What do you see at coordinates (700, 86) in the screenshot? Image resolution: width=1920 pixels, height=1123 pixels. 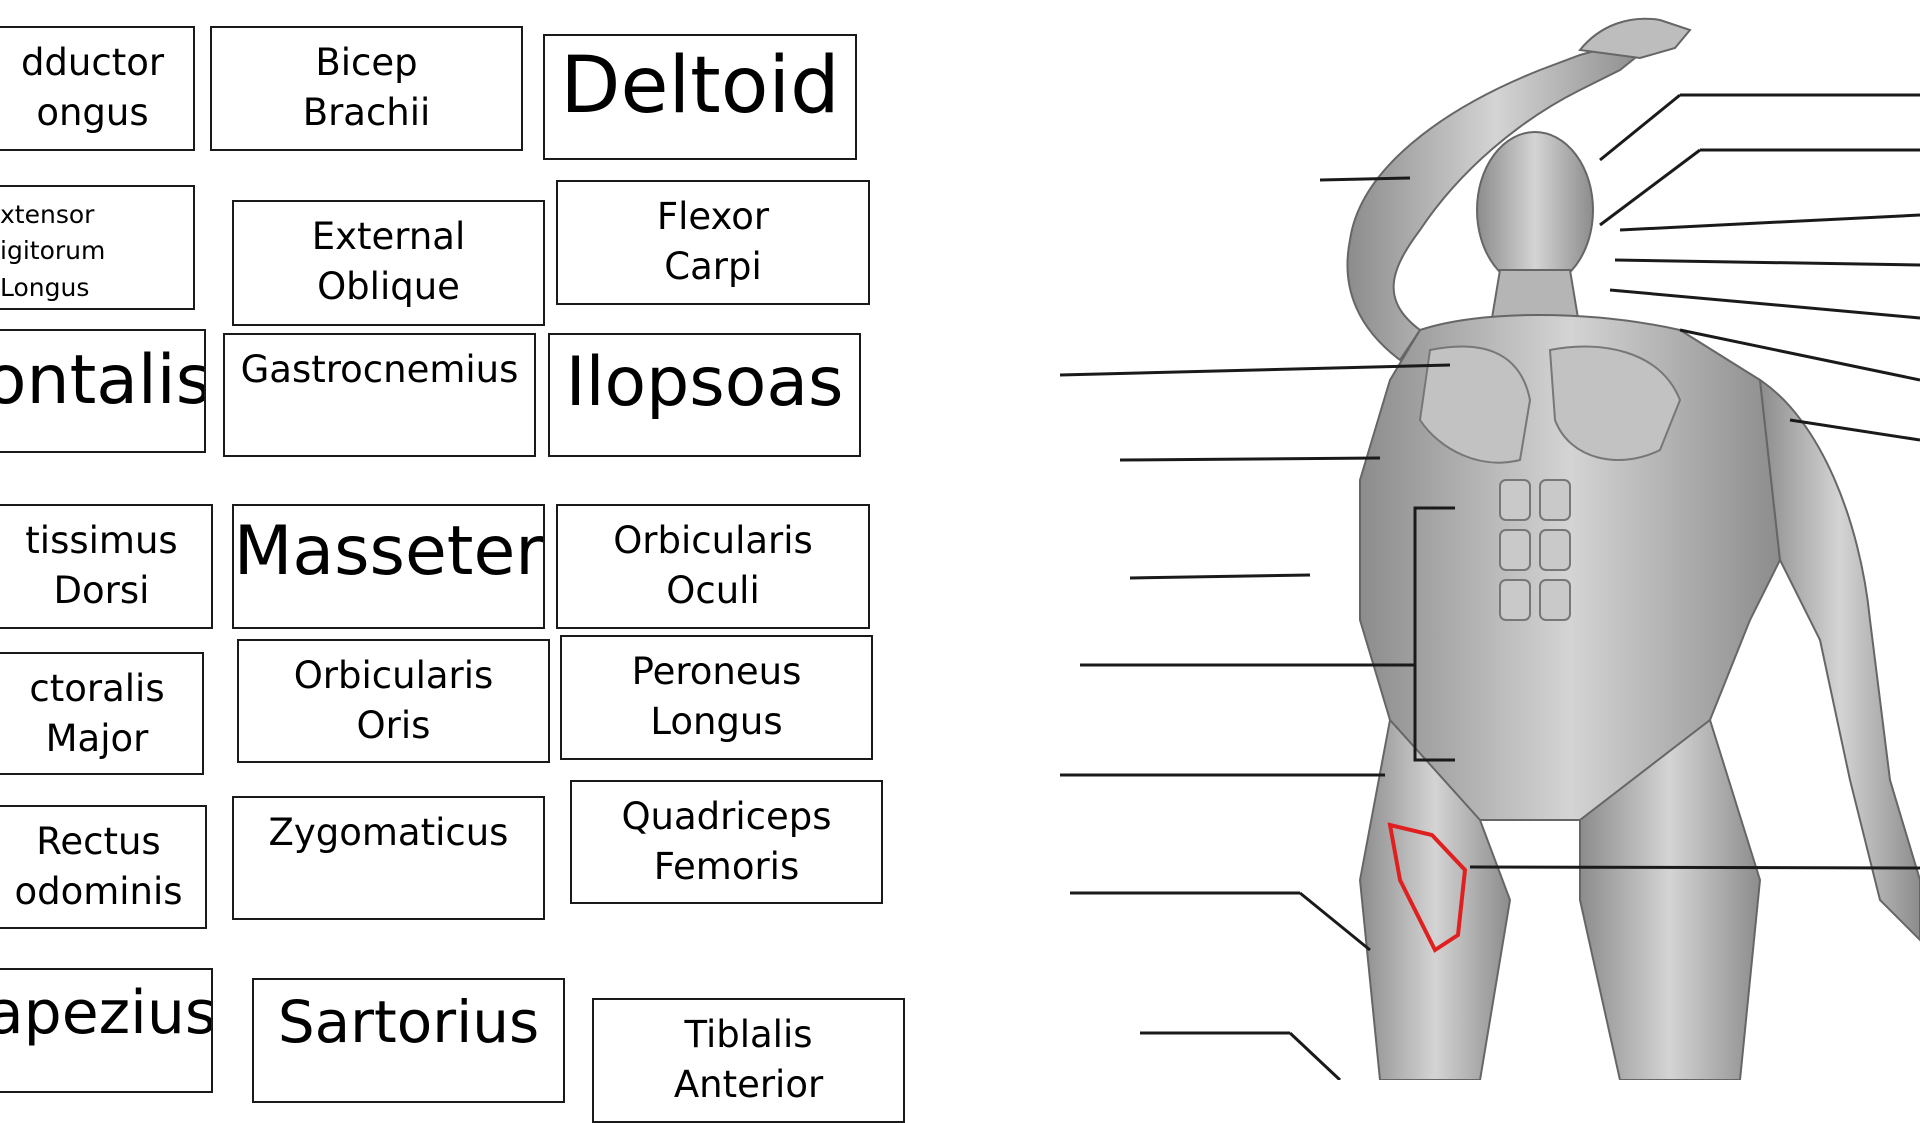 I see `card-text: Deltoid` at bounding box center [700, 86].